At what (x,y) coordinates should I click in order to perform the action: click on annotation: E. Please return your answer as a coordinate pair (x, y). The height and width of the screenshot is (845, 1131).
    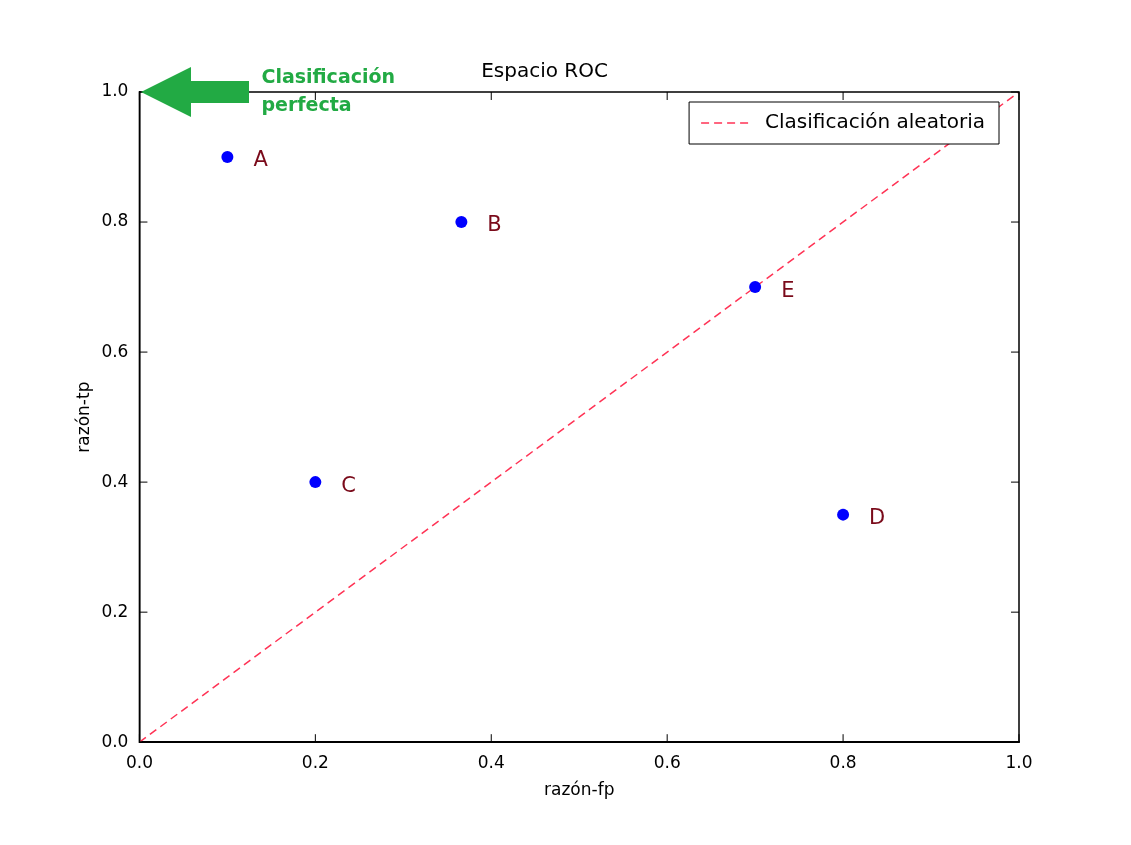
    Looking at the image, I should click on (788, 289).